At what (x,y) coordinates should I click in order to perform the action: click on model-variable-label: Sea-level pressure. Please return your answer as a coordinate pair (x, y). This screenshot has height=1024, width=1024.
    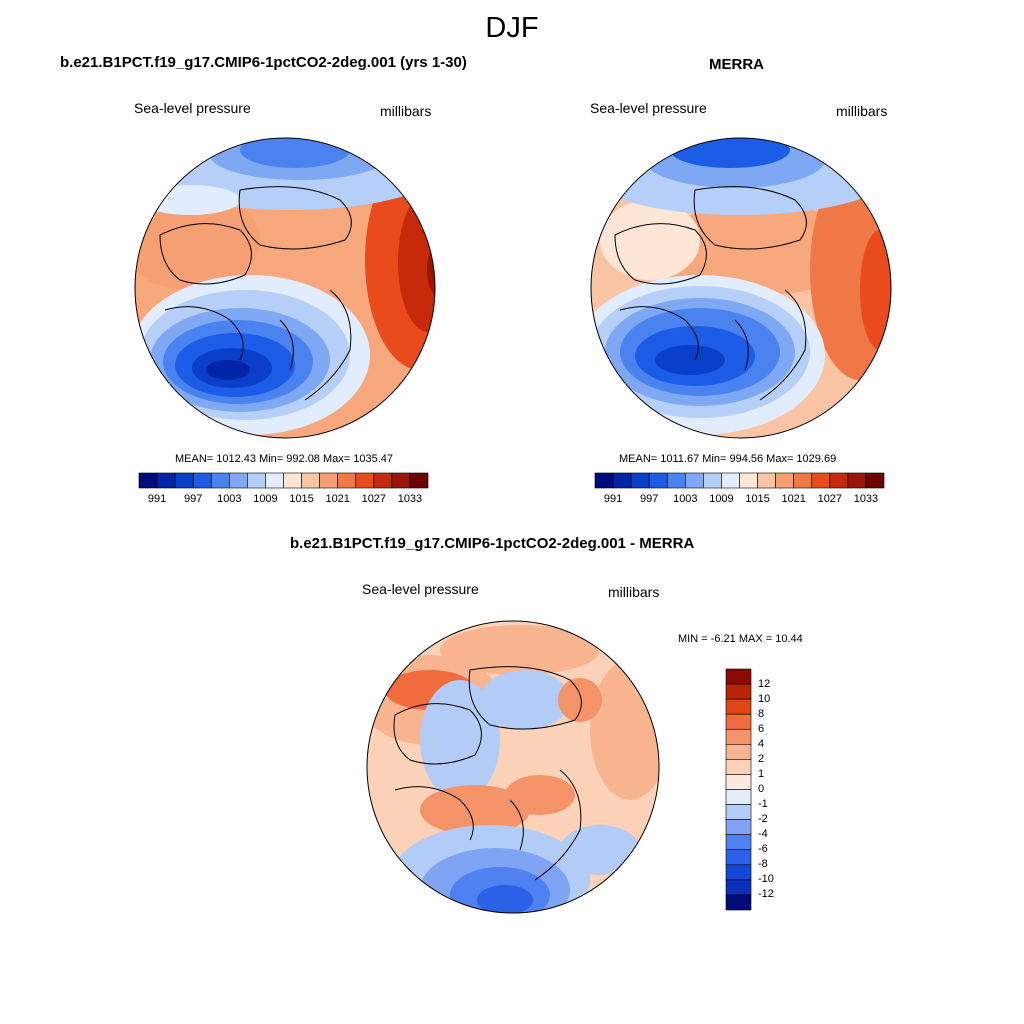
    Looking at the image, I should click on (192, 108).